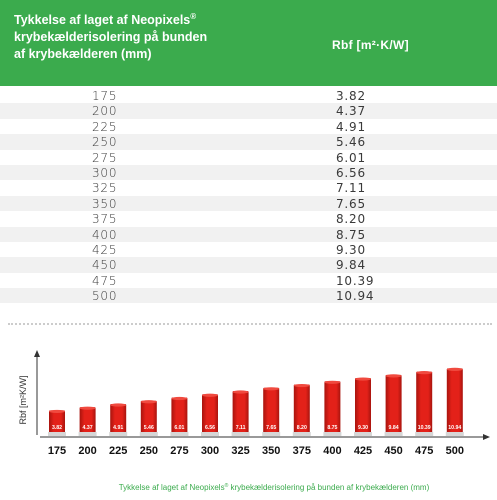  What do you see at coordinates (248, 218) in the screenshot?
I see `table-row: 375 8.20` at bounding box center [248, 218].